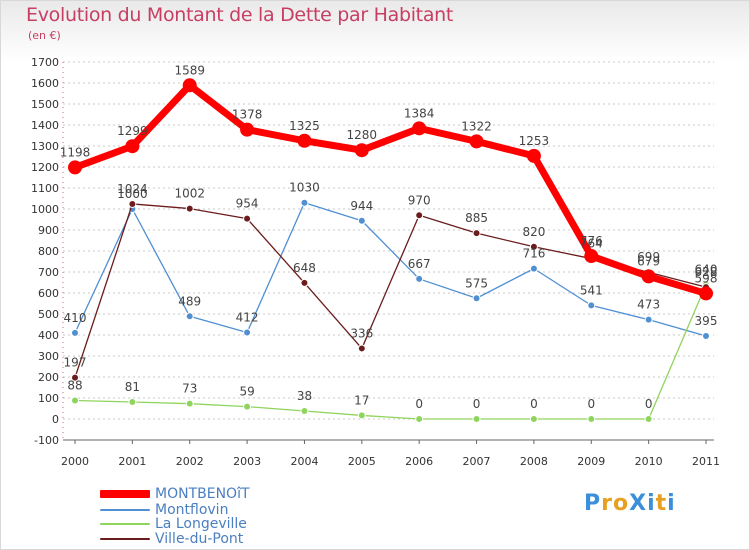 The image size is (750, 550). I want to click on x-tick-label: 2009, so click(591, 461).